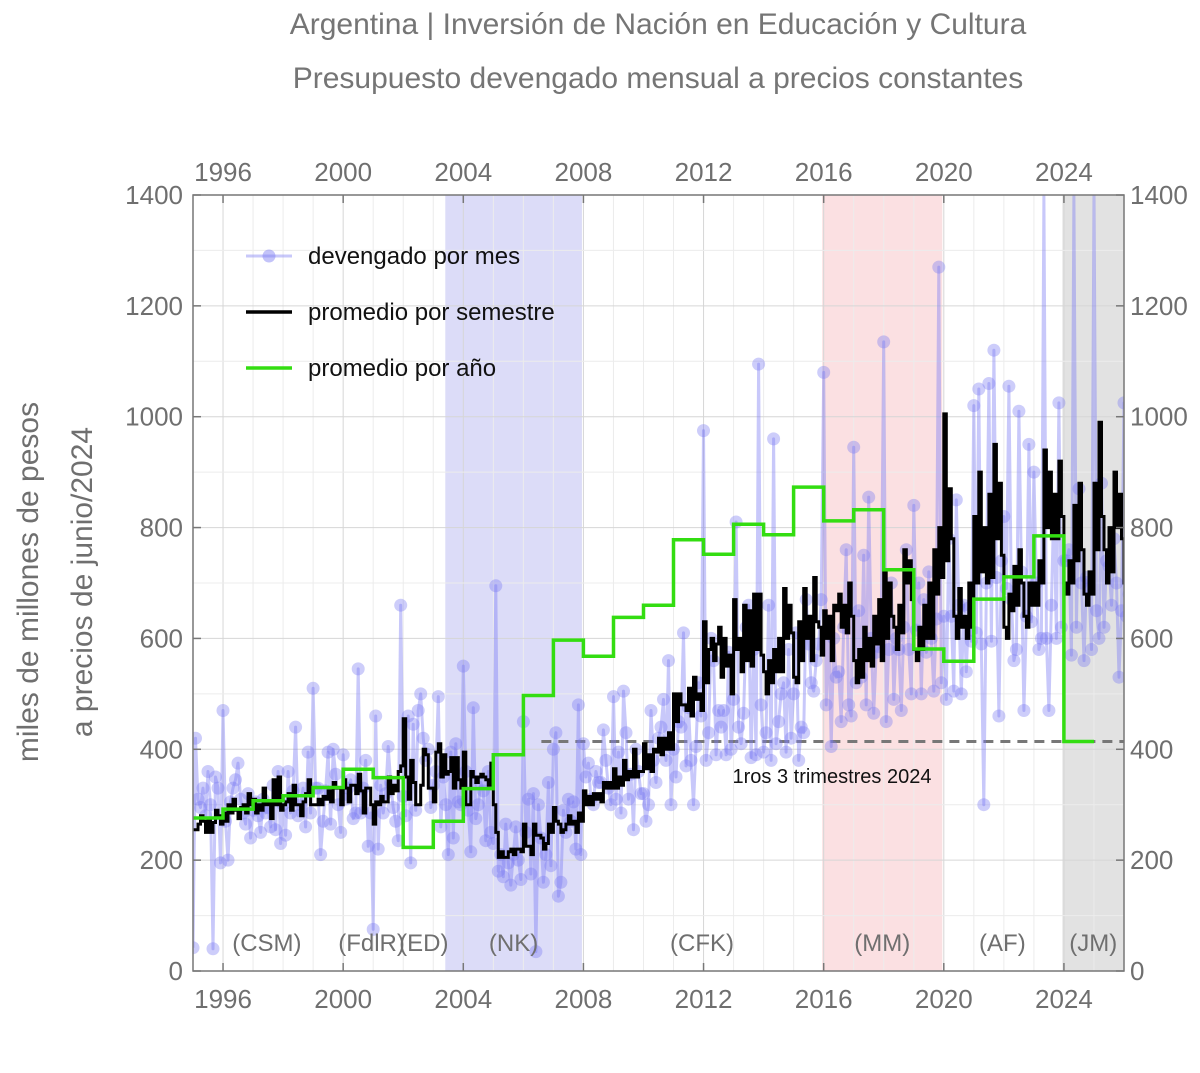 Image resolution: width=1200 pixels, height=1073 pixels. What do you see at coordinates (82, 582) in the screenshot?
I see `y-axis-title-line2: a precios de junio/2024` at bounding box center [82, 582].